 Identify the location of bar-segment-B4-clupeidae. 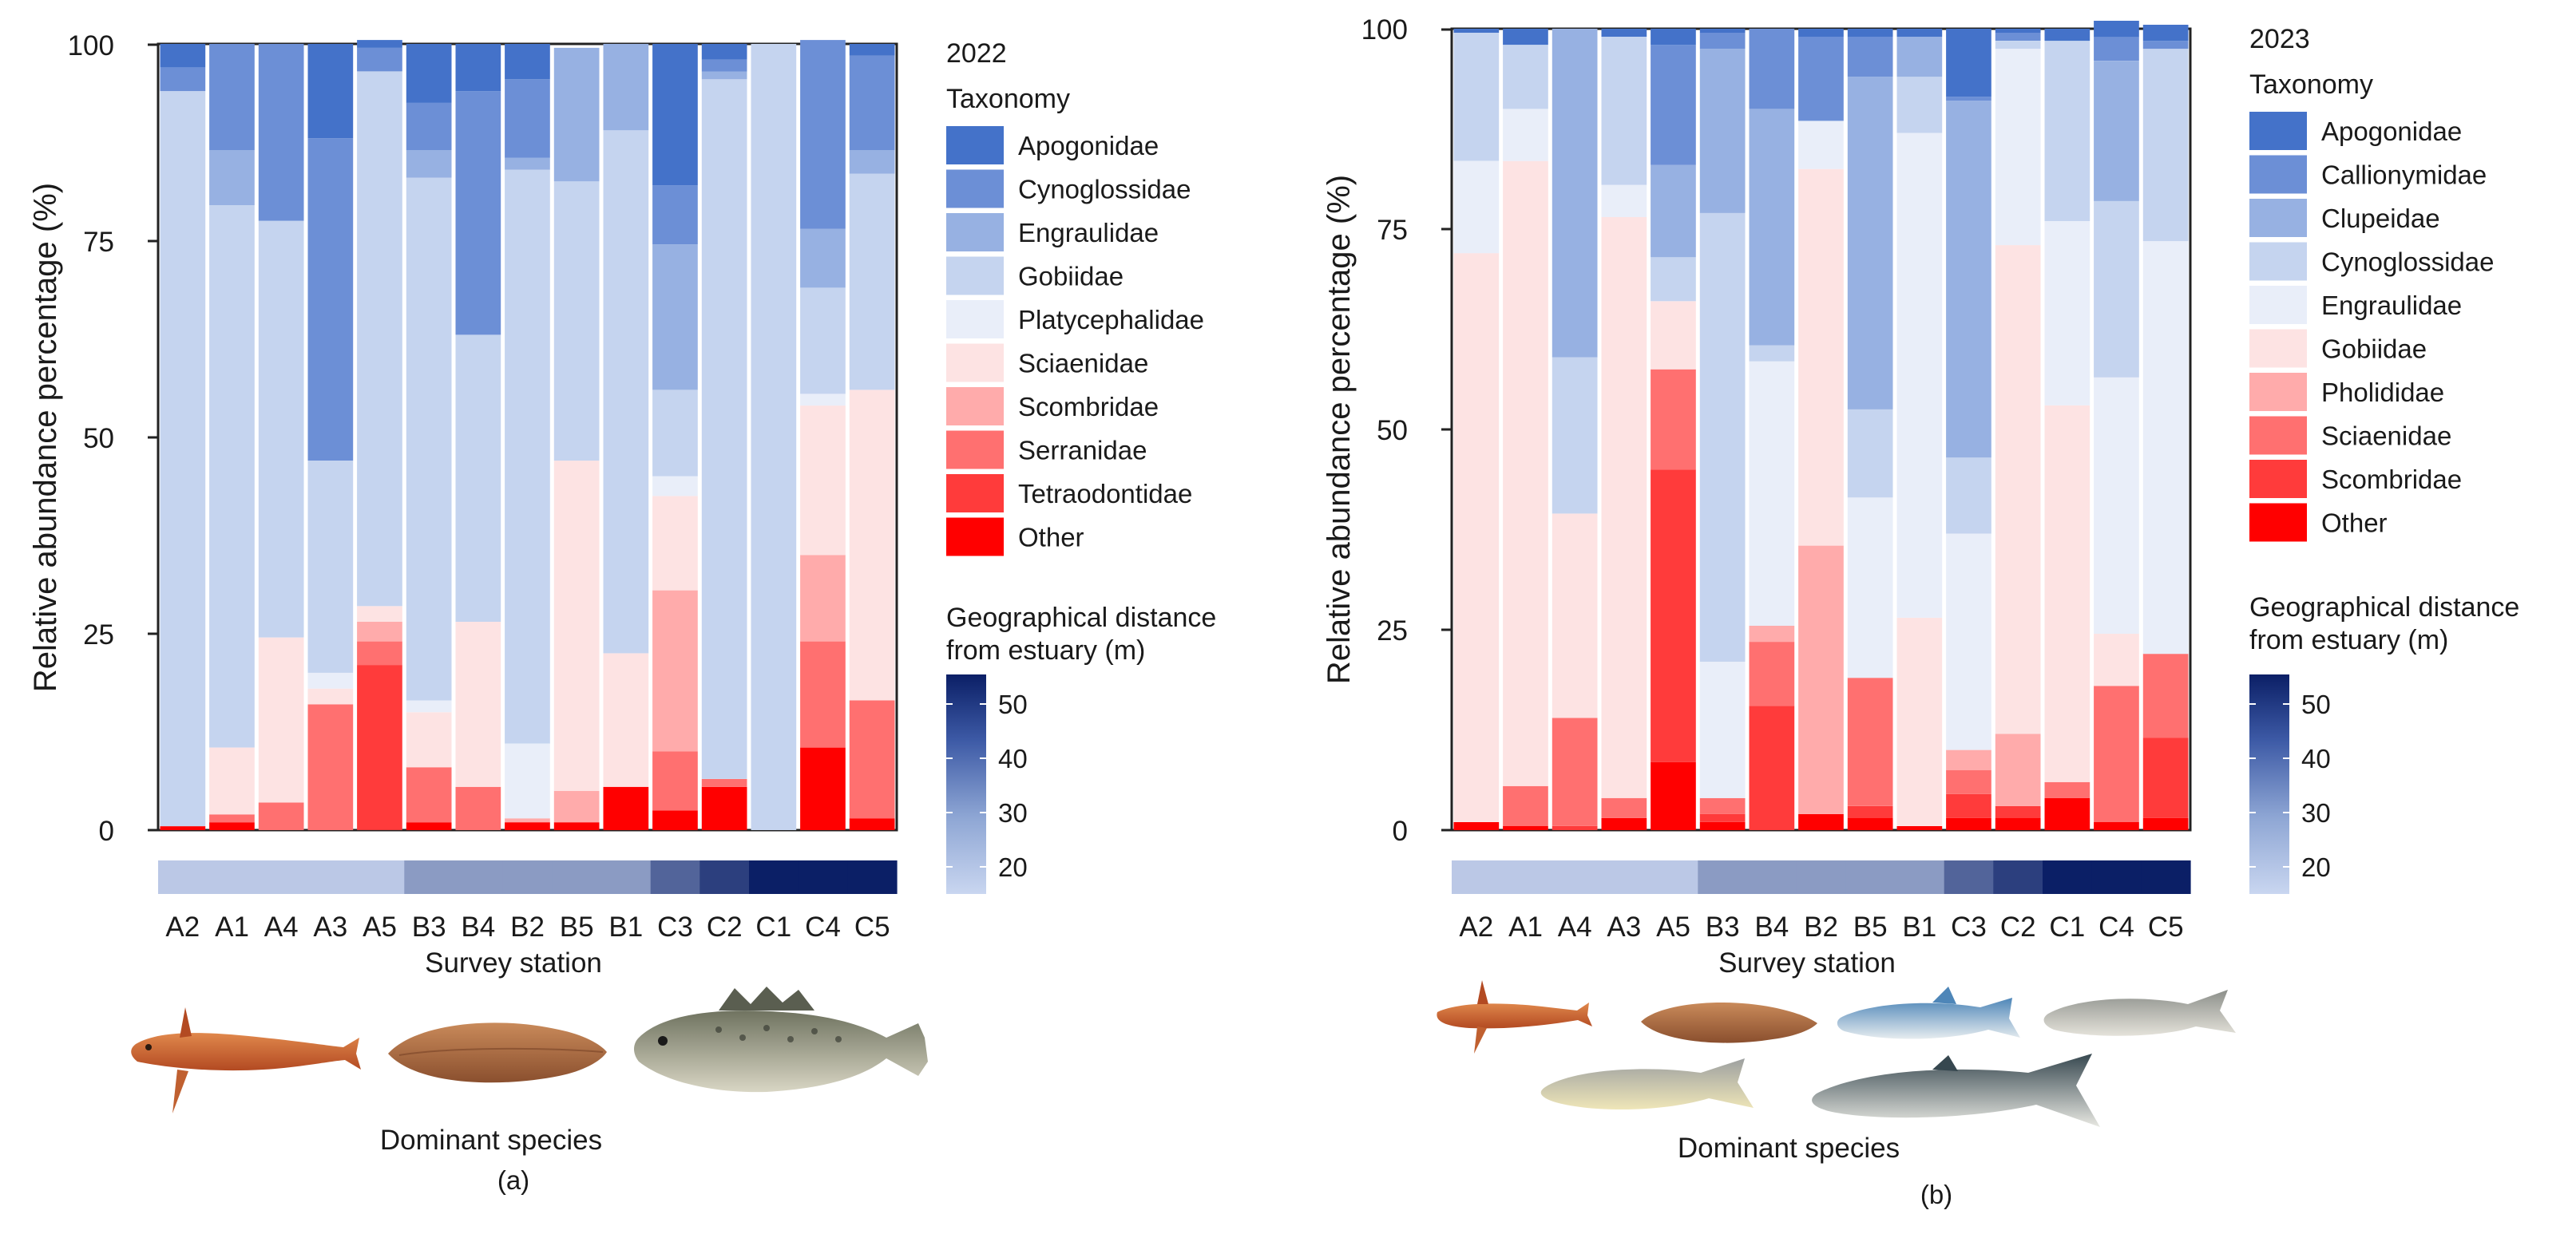
(1772, 227).